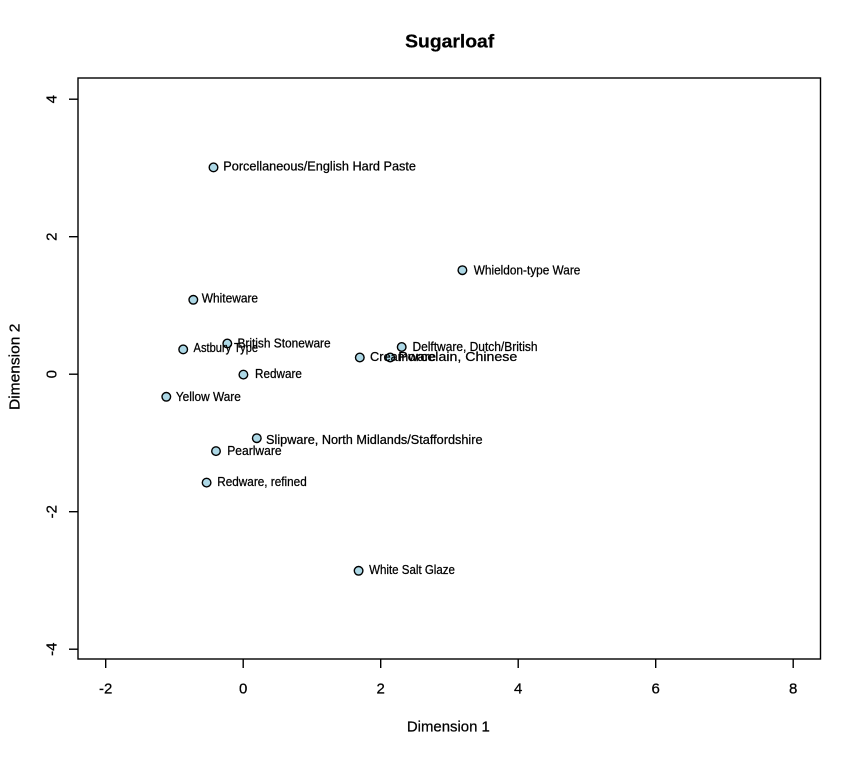 The image size is (861, 757). What do you see at coordinates (527, 270) in the screenshot?
I see `svg-text: Whieldon-type Ware` at bounding box center [527, 270].